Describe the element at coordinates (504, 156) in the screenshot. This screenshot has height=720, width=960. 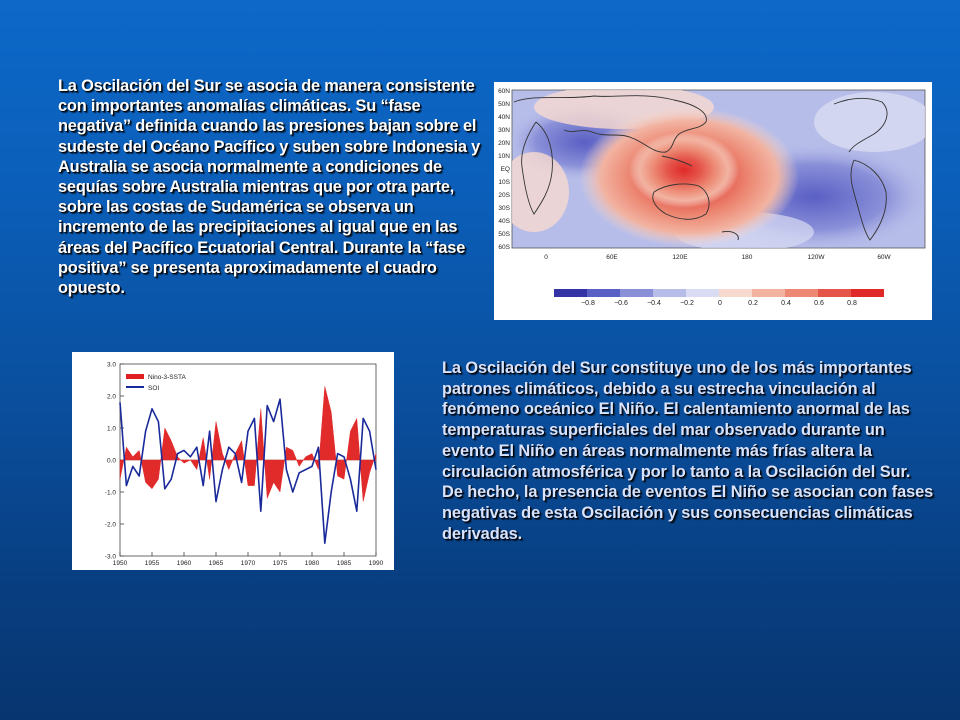
I see `lat-label: 10N` at that location.